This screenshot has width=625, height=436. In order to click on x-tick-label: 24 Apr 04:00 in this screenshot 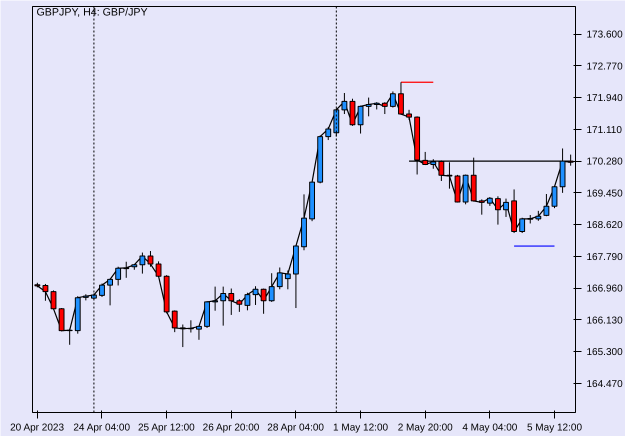, I will do `click(102, 428)`.